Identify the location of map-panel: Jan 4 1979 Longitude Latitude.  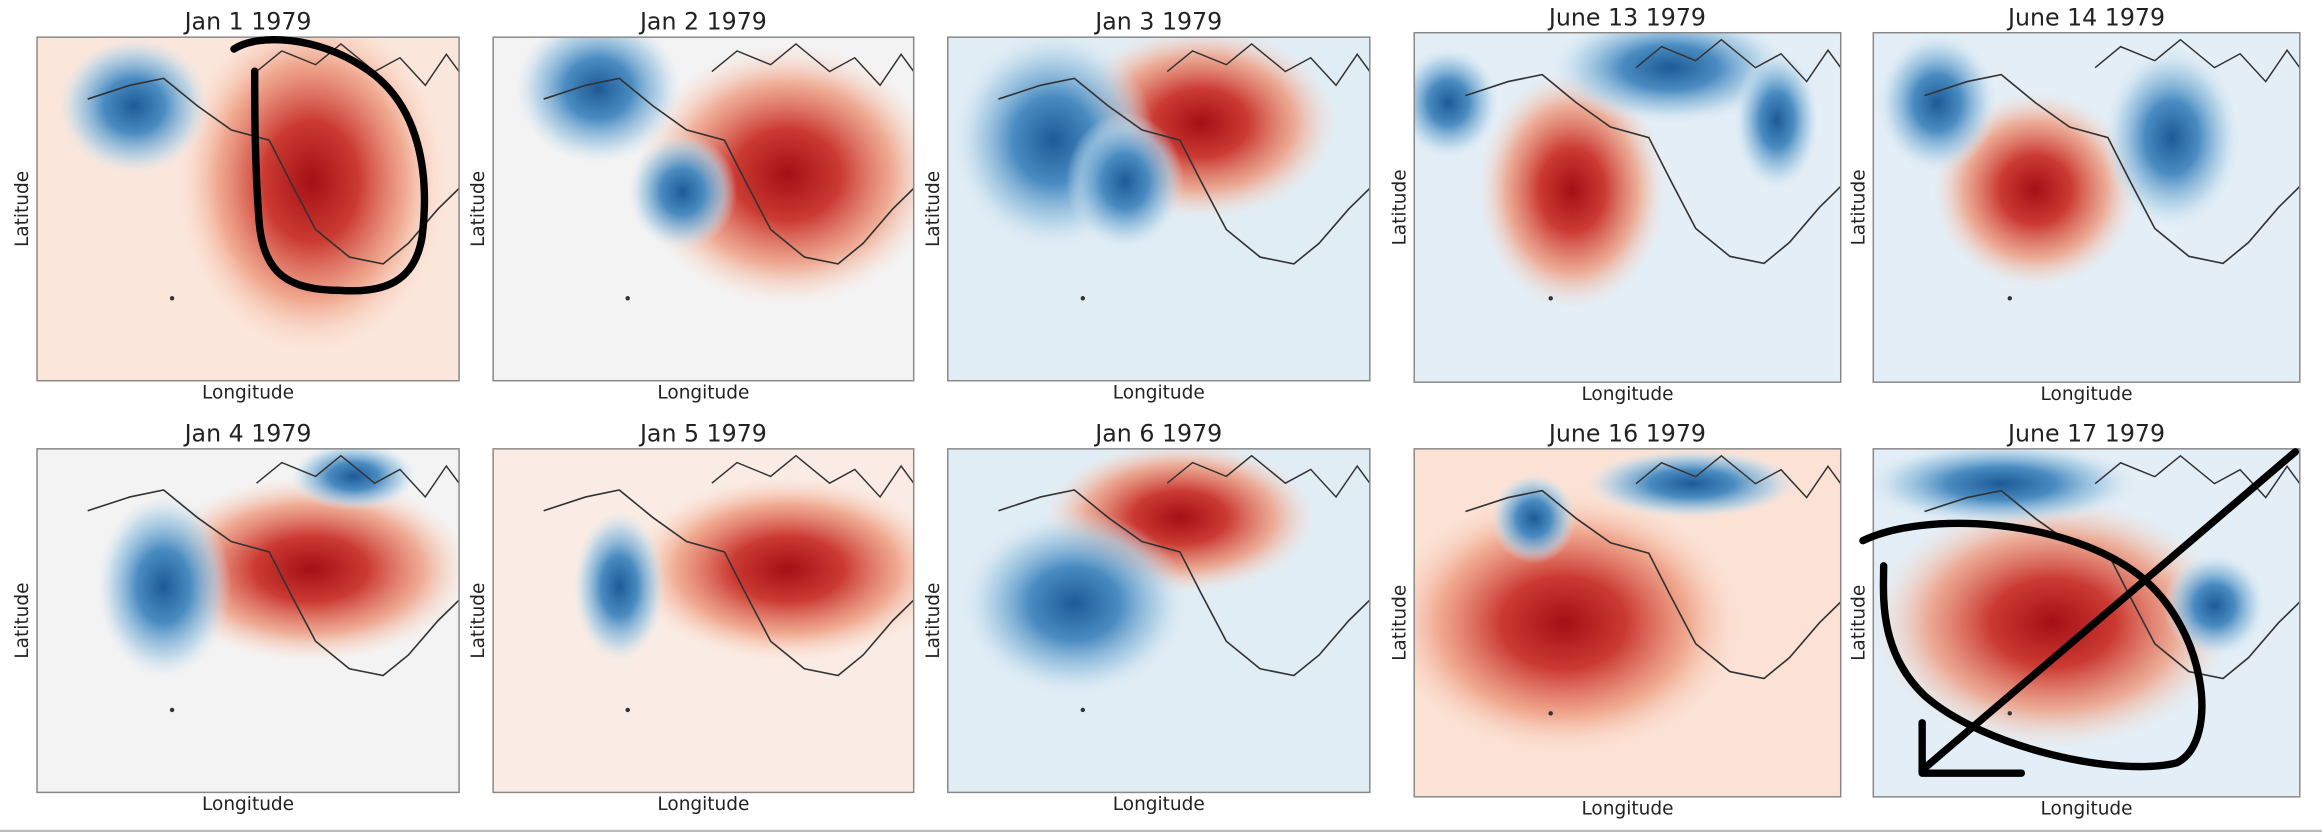
(236, 617).